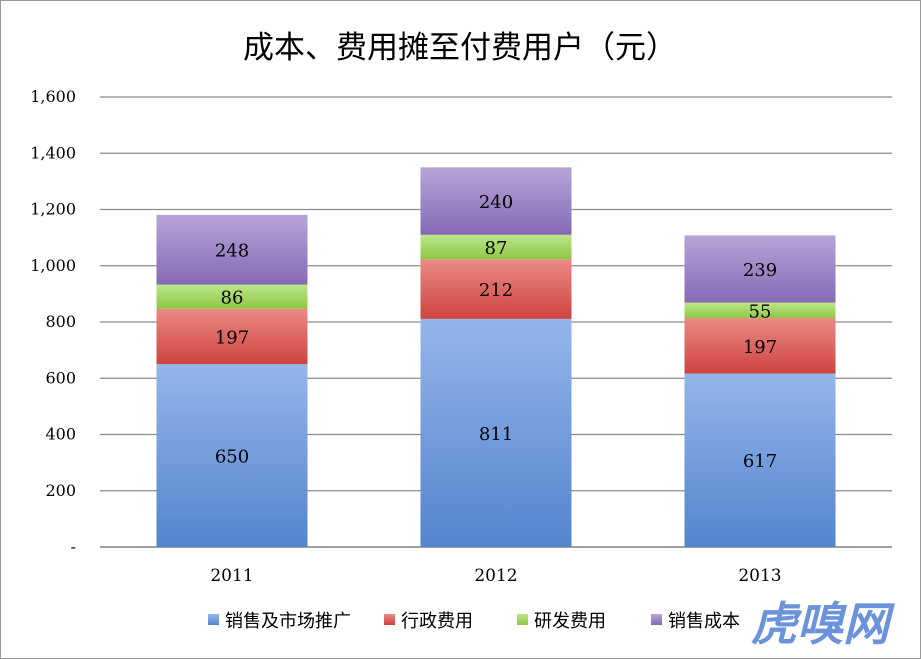 The height and width of the screenshot is (659, 921). Describe the element at coordinates (60, 434) in the screenshot. I see `y-tick-label: 400` at that location.